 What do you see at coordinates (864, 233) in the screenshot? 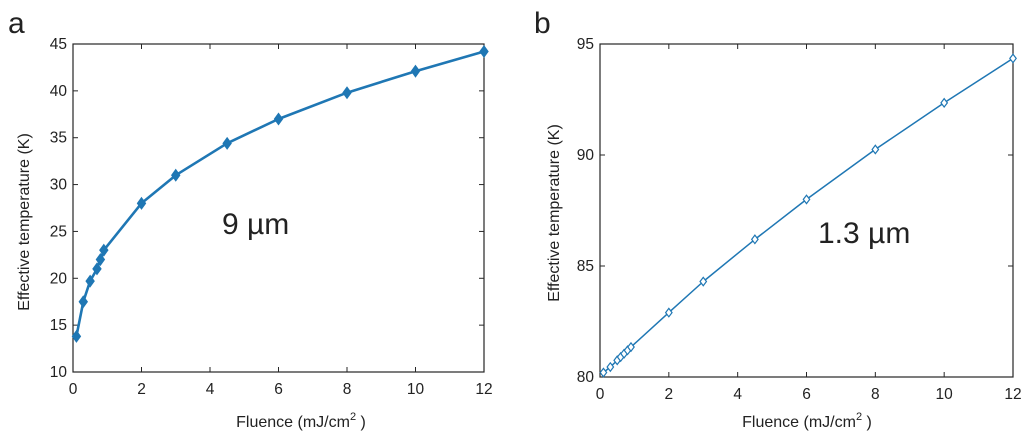
I see `annotation-1-3um: 1.3 µm` at bounding box center [864, 233].